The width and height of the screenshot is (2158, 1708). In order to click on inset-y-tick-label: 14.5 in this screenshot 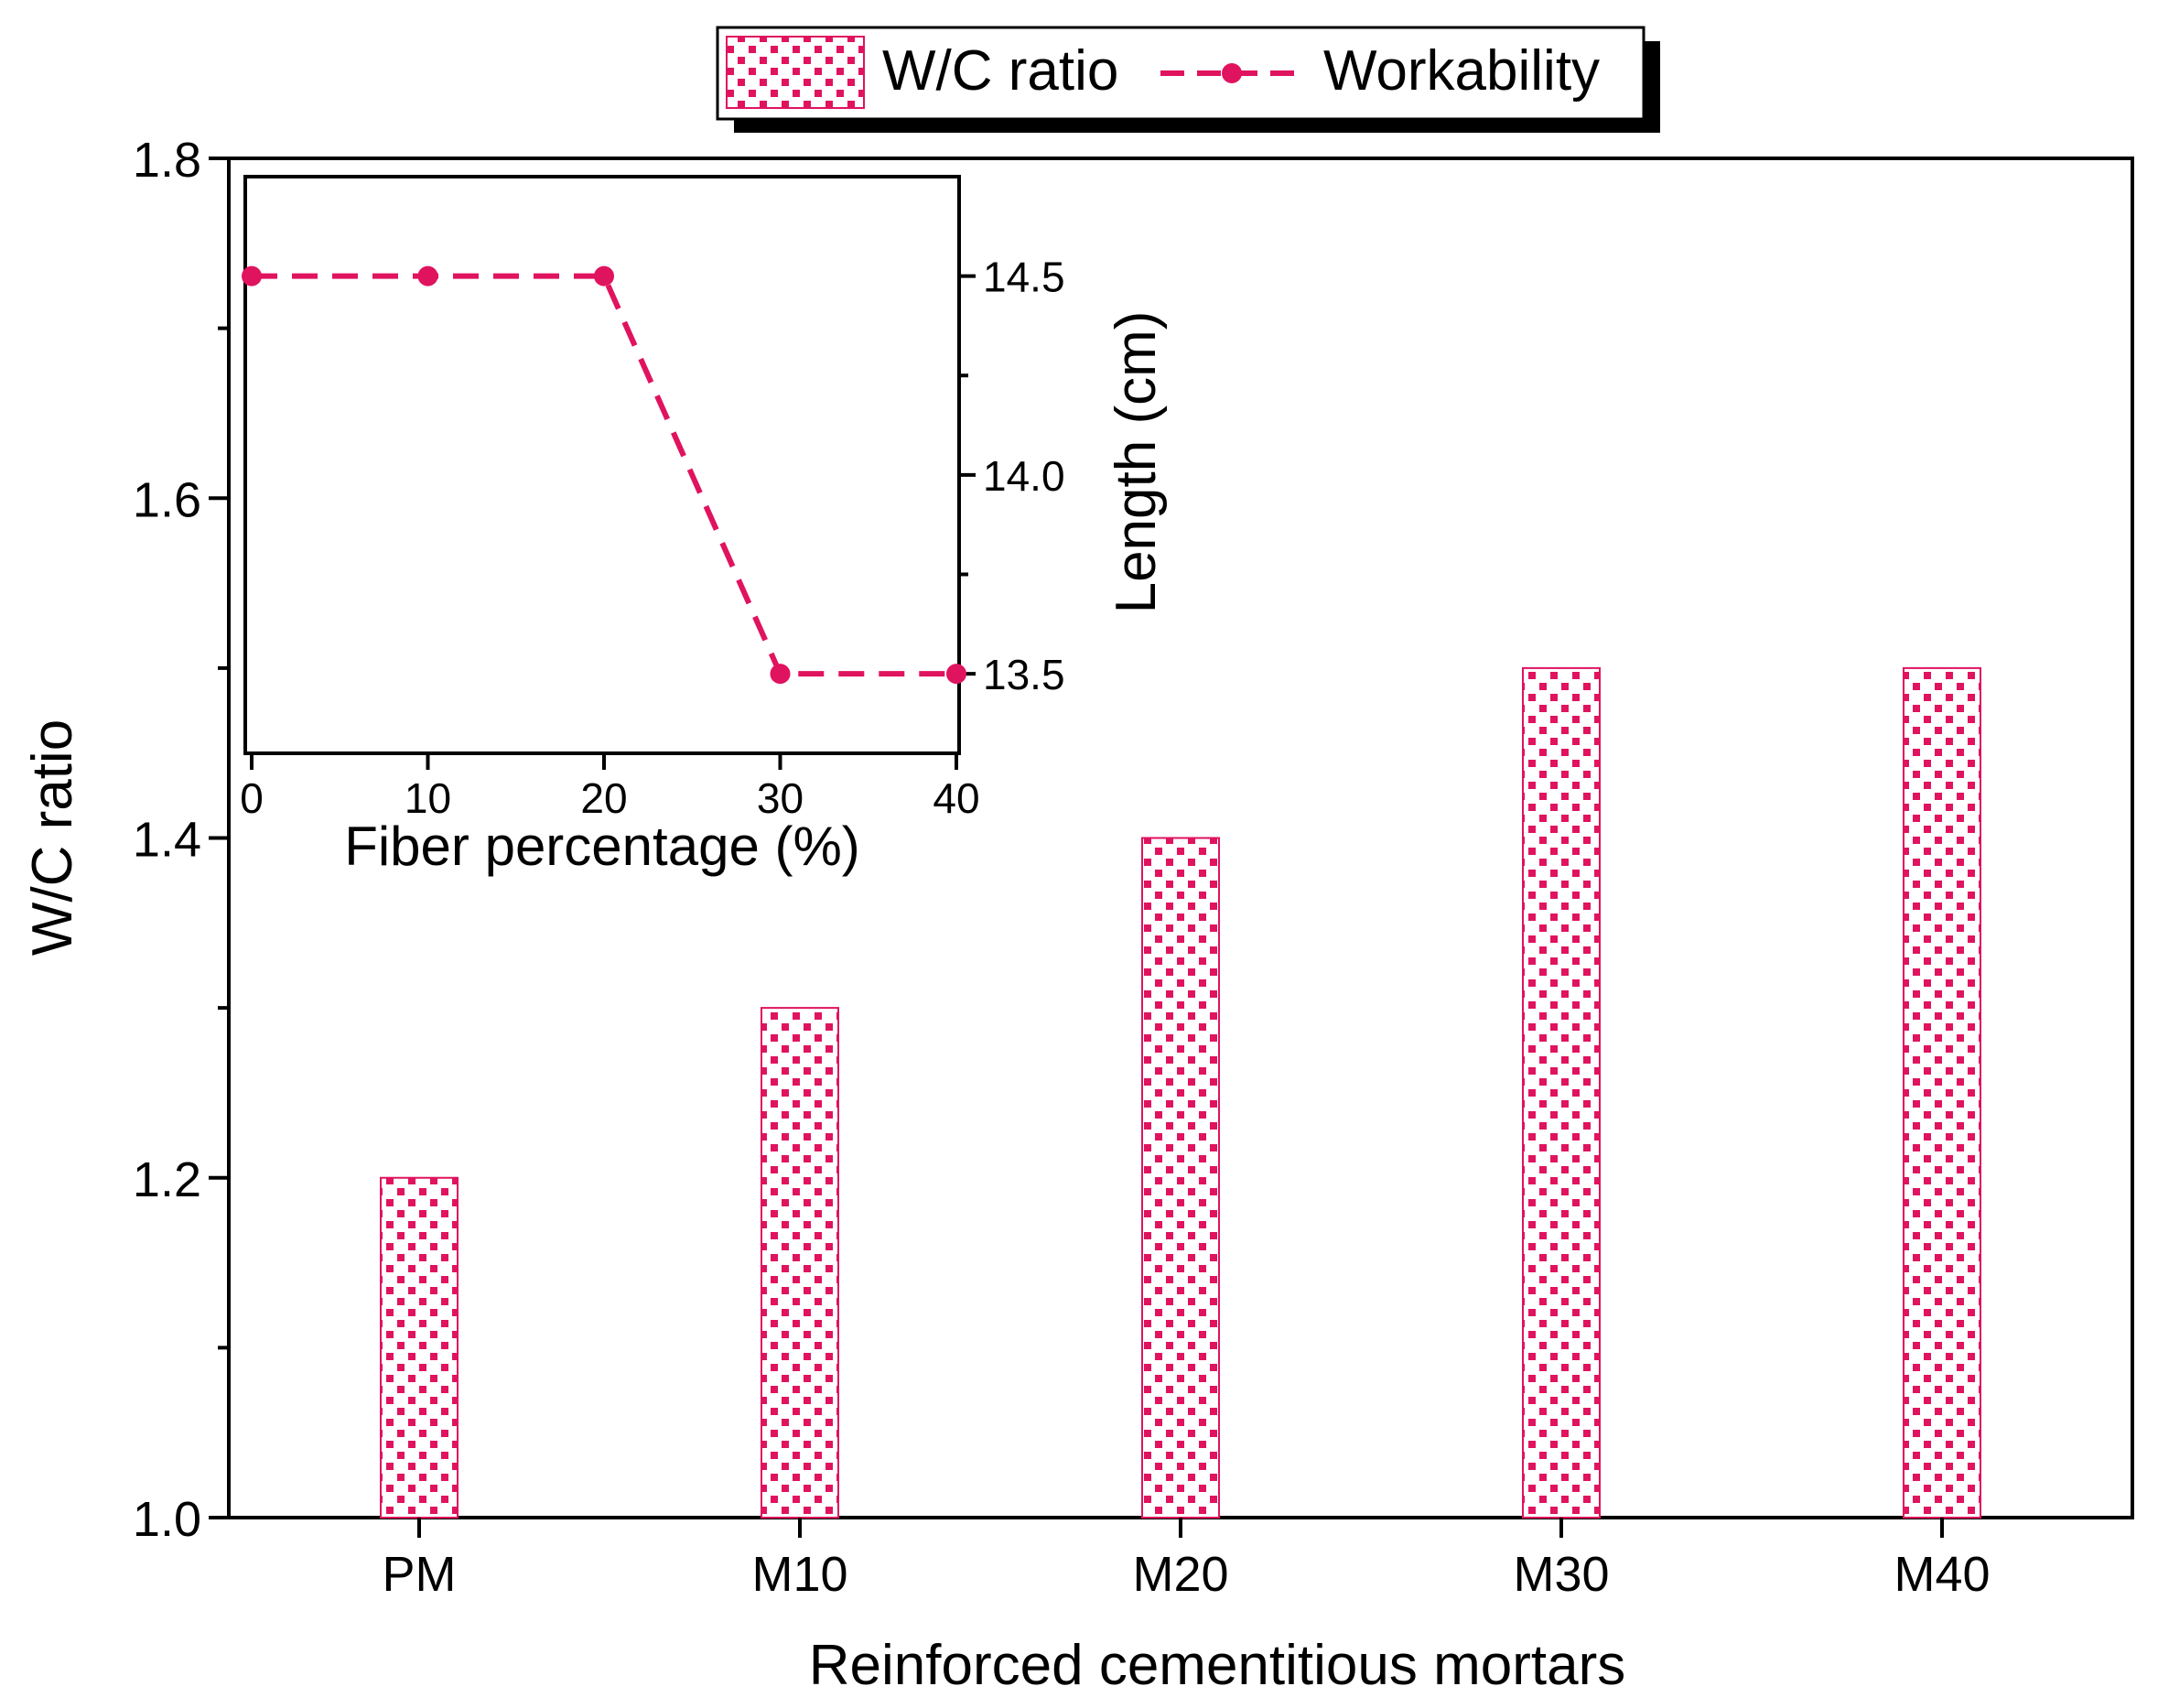, I will do `click(1024, 277)`.